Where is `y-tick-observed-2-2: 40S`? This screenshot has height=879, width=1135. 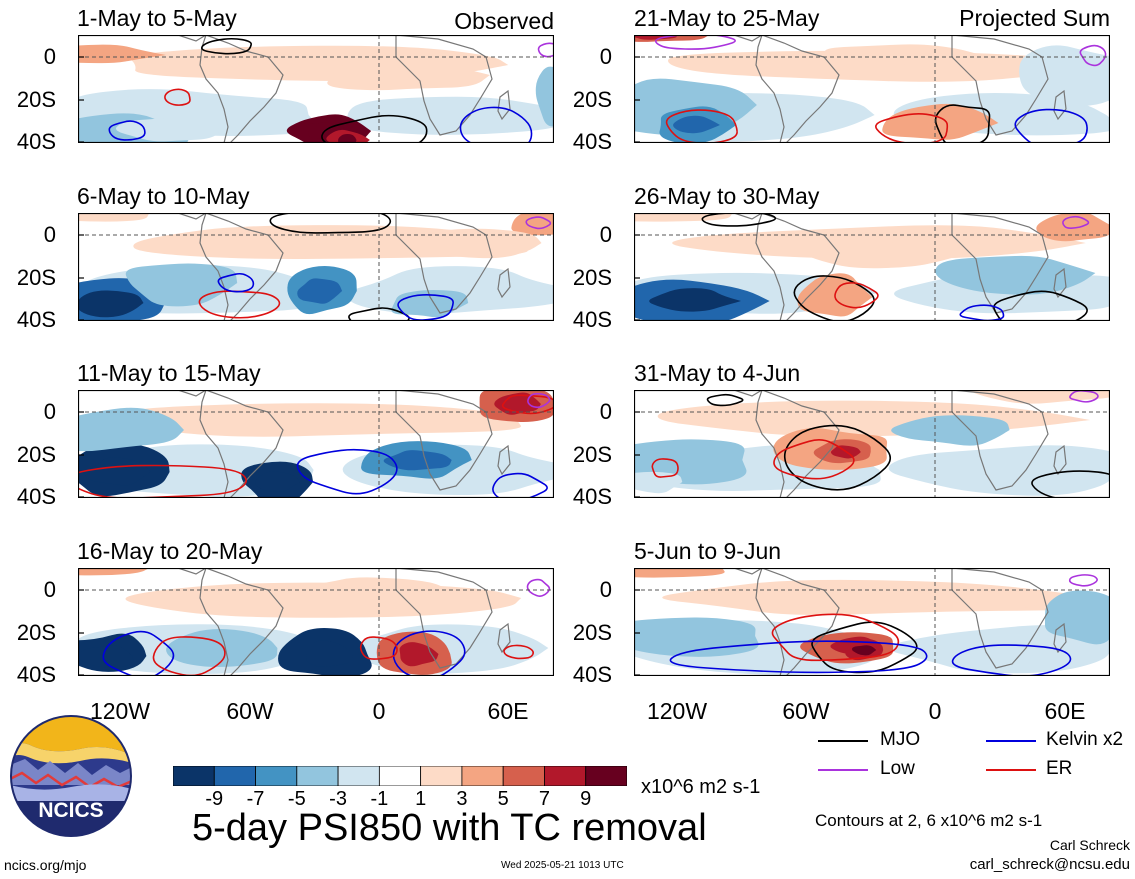
y-tick-observed-2-2: 40S is located at coordinates (36, 319).